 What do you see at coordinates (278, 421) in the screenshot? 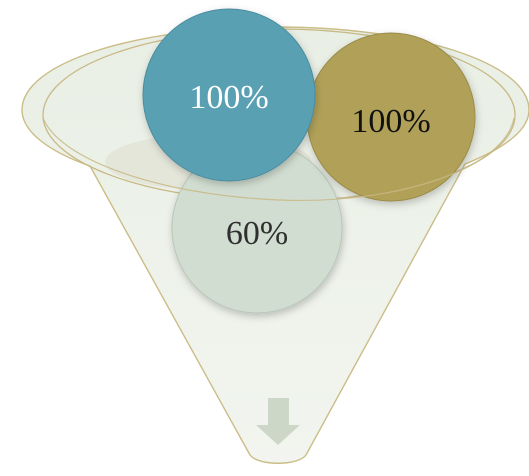
I see `arrow-down-icon` at bounding box center [278, 421].